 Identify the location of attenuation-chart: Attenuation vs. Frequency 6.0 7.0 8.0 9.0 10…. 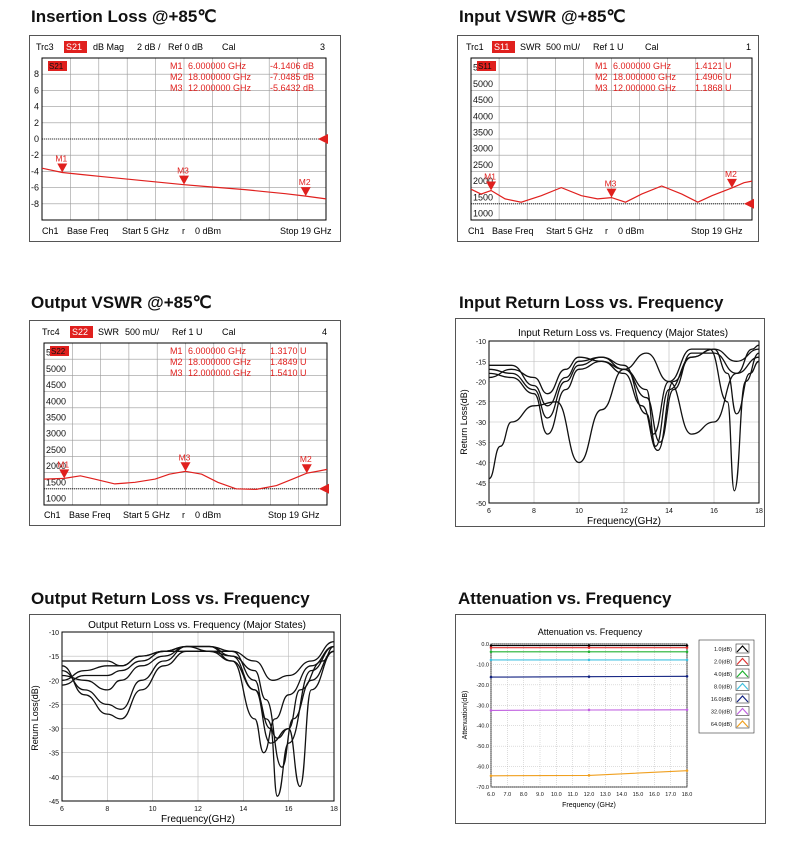
(610, 719).